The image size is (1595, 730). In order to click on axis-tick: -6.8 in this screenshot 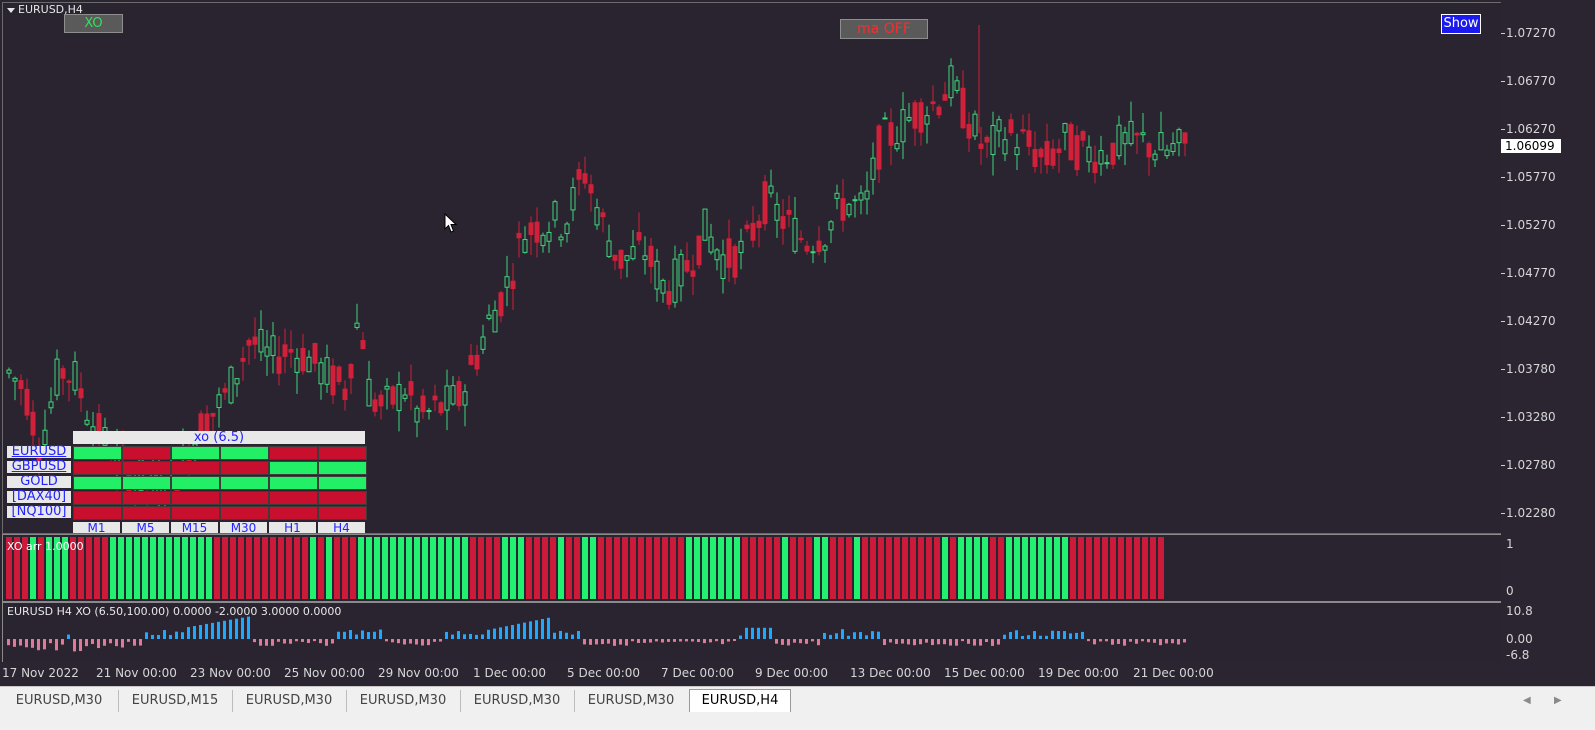, I will do `click(1518, 655)`.